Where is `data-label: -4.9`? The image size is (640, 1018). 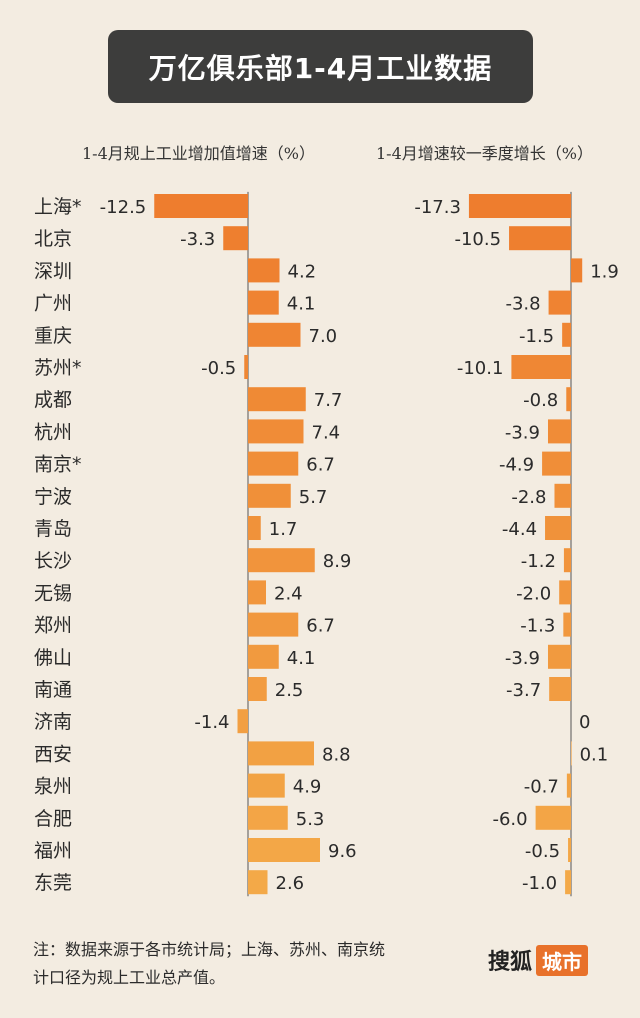
data-label: -4.9 is located at coordinates (516, 465).